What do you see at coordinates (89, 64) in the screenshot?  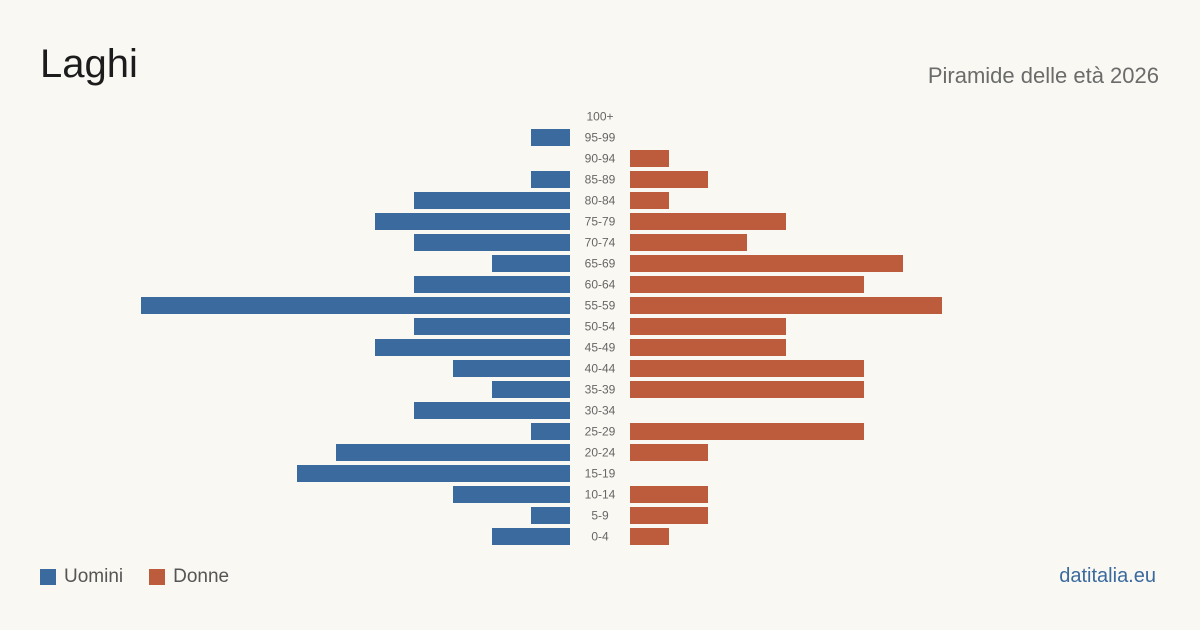 I see `page-title: Laghi` at bounding box center [89, 64].